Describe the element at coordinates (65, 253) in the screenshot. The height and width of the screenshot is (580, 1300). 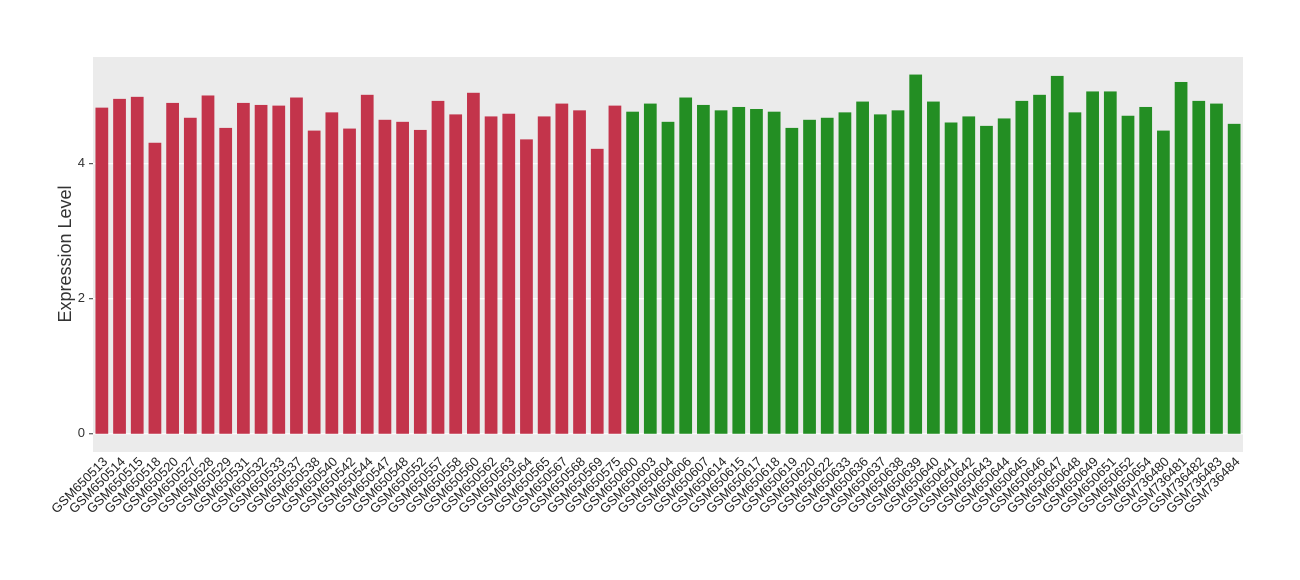
I see `y-axis-label: Expression Level` at that location.